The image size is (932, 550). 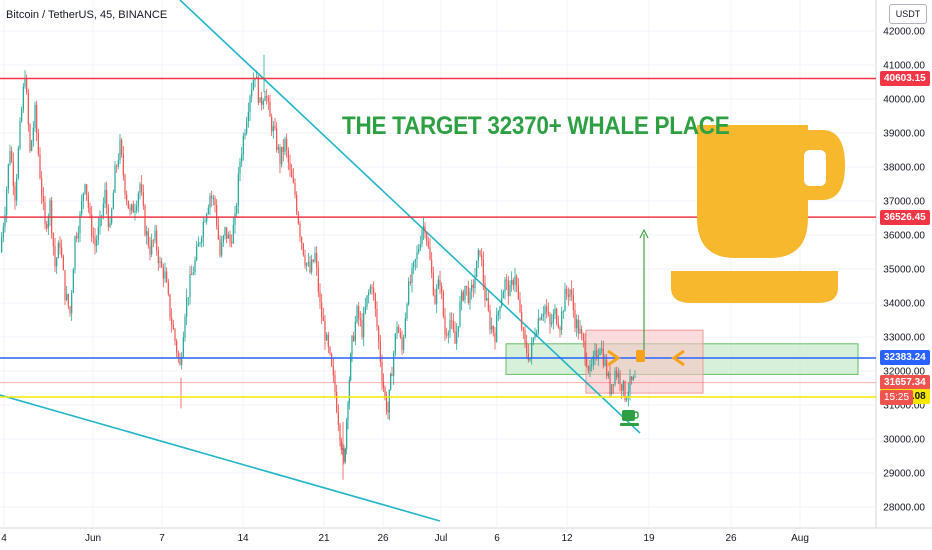 What do you see at coordinates (614, 358) in the screenshot?
I see `right-arrow-icon` at bounding box center [614, 358].